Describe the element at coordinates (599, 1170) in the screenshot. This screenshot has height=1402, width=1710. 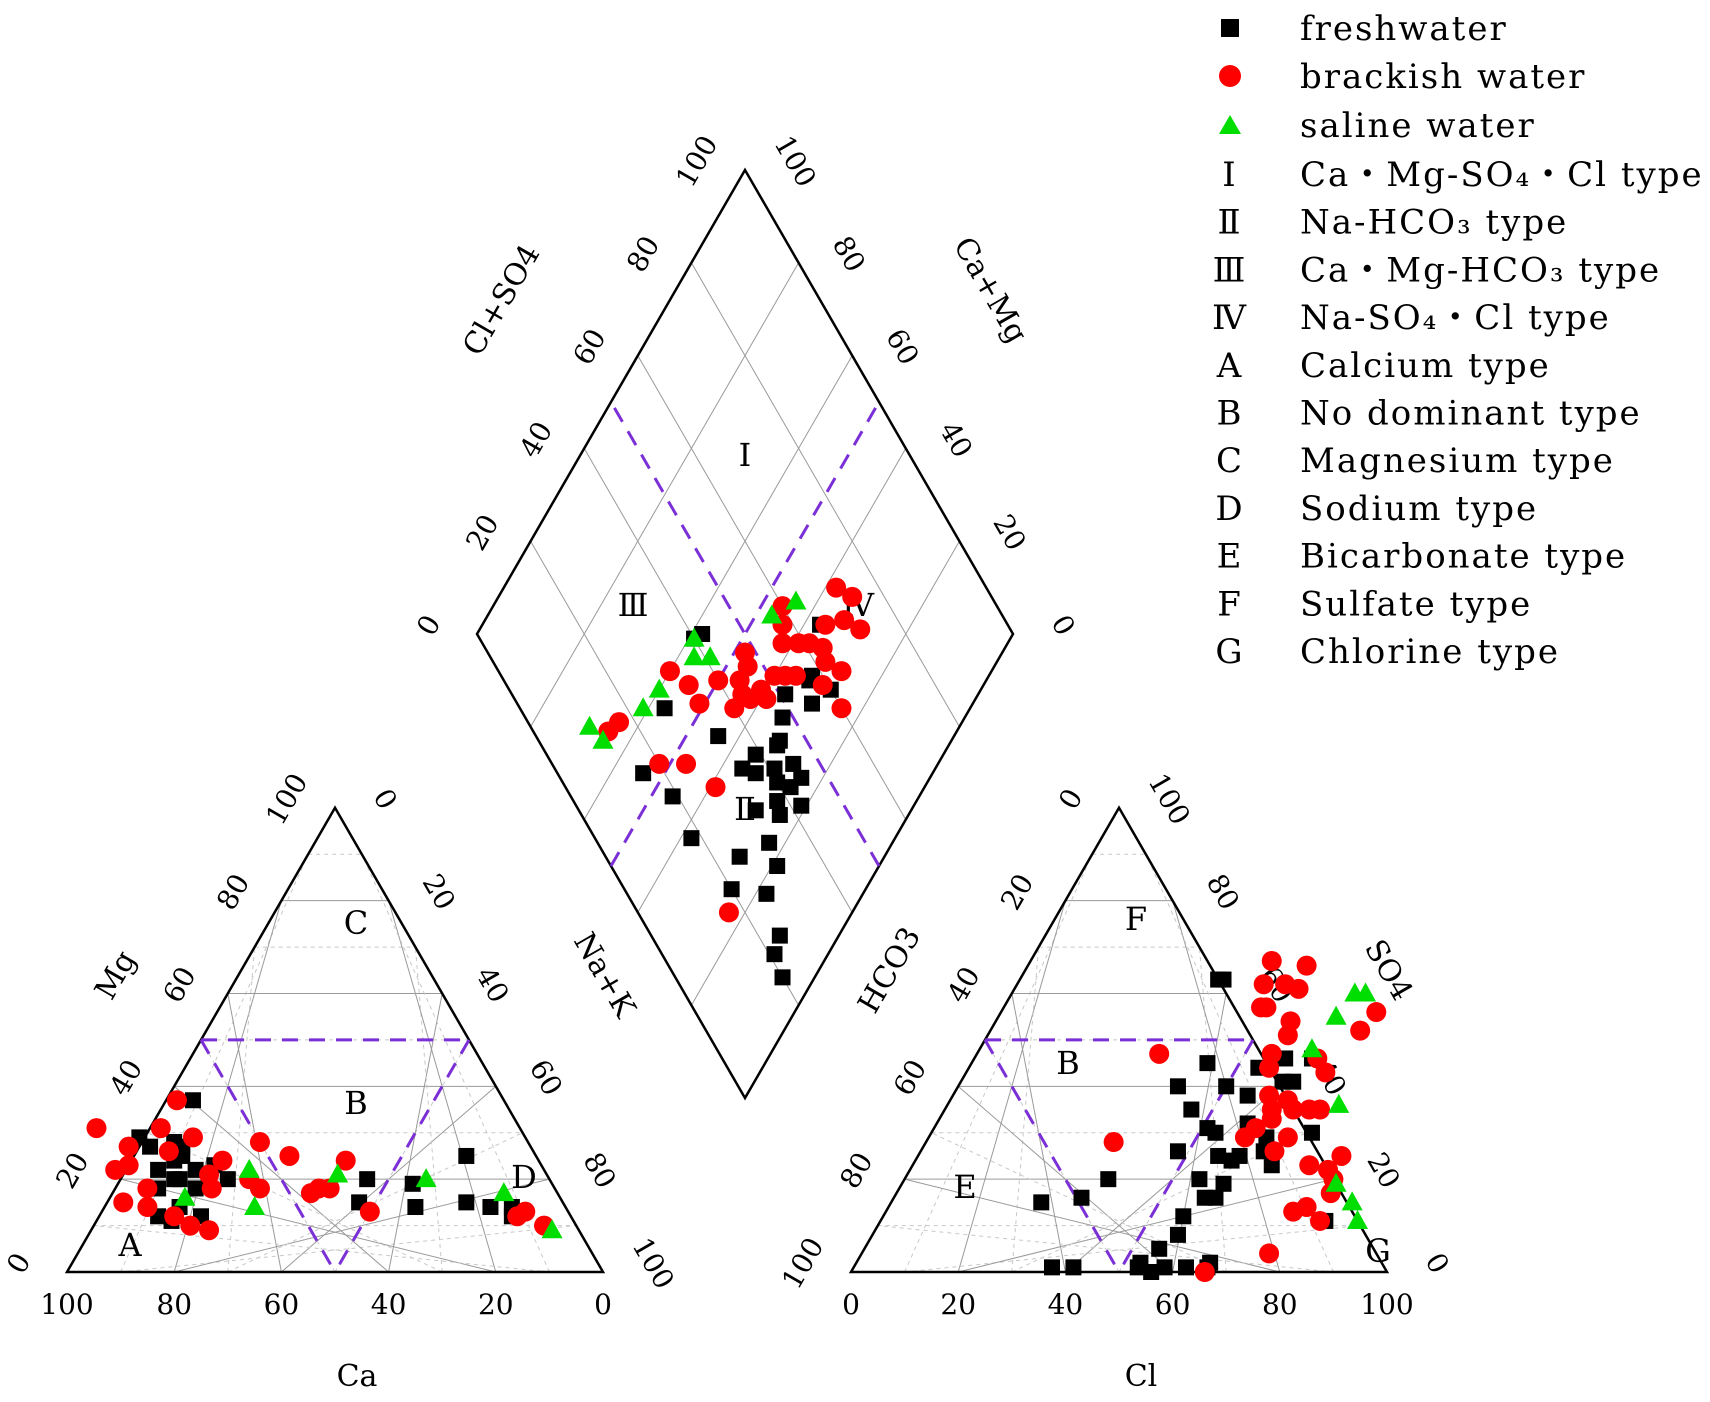
I see `cation-right-tick: 80` at that location.